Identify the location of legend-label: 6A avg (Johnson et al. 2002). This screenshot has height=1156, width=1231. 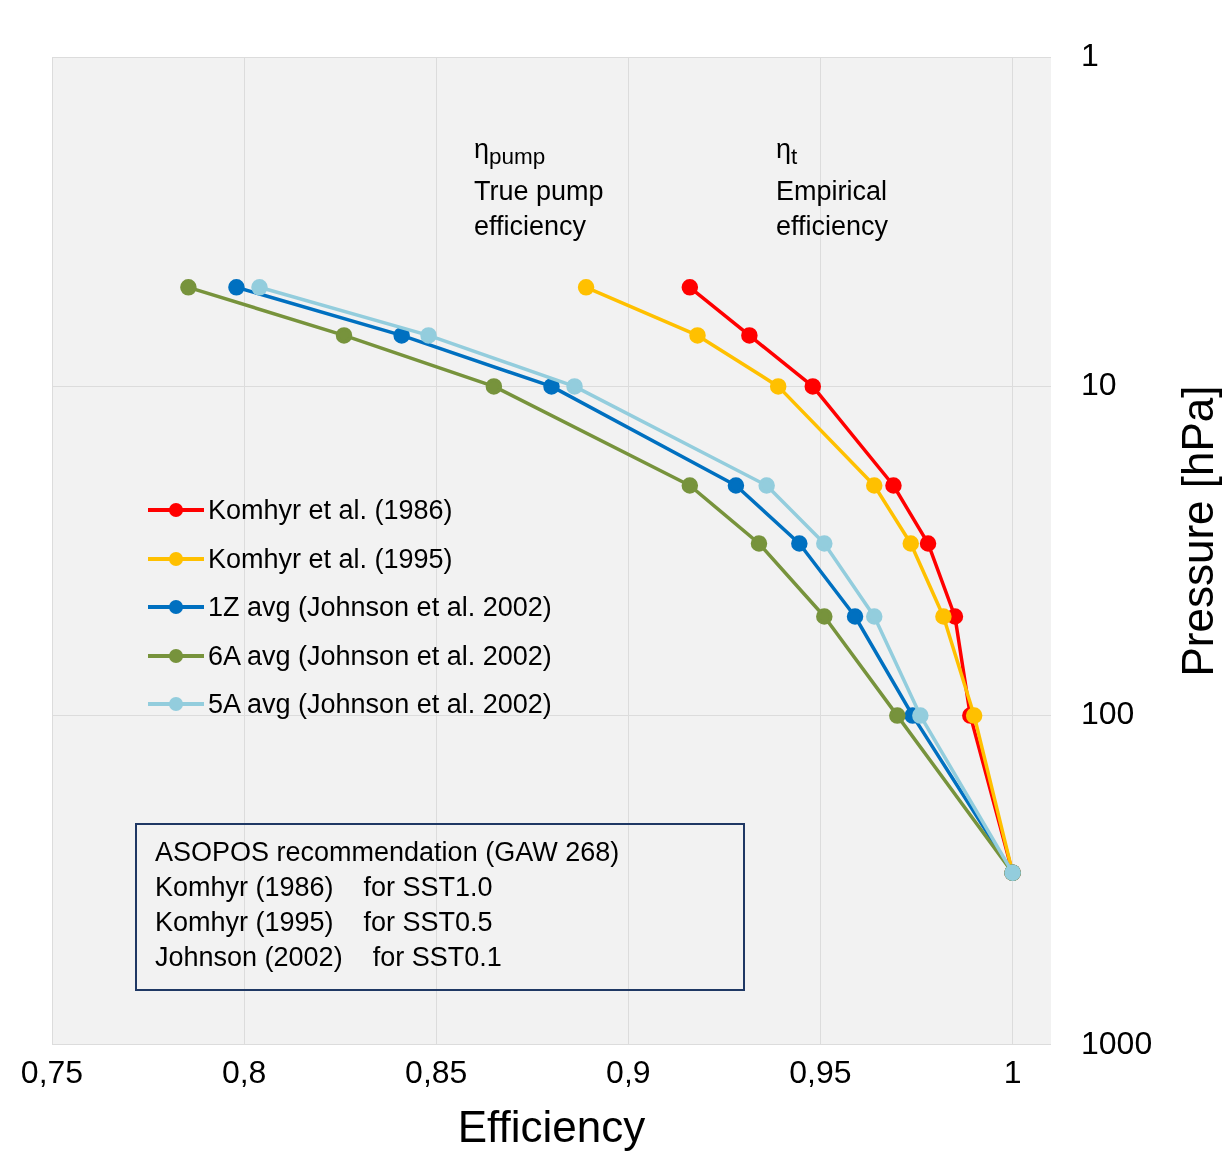
(380, 656).